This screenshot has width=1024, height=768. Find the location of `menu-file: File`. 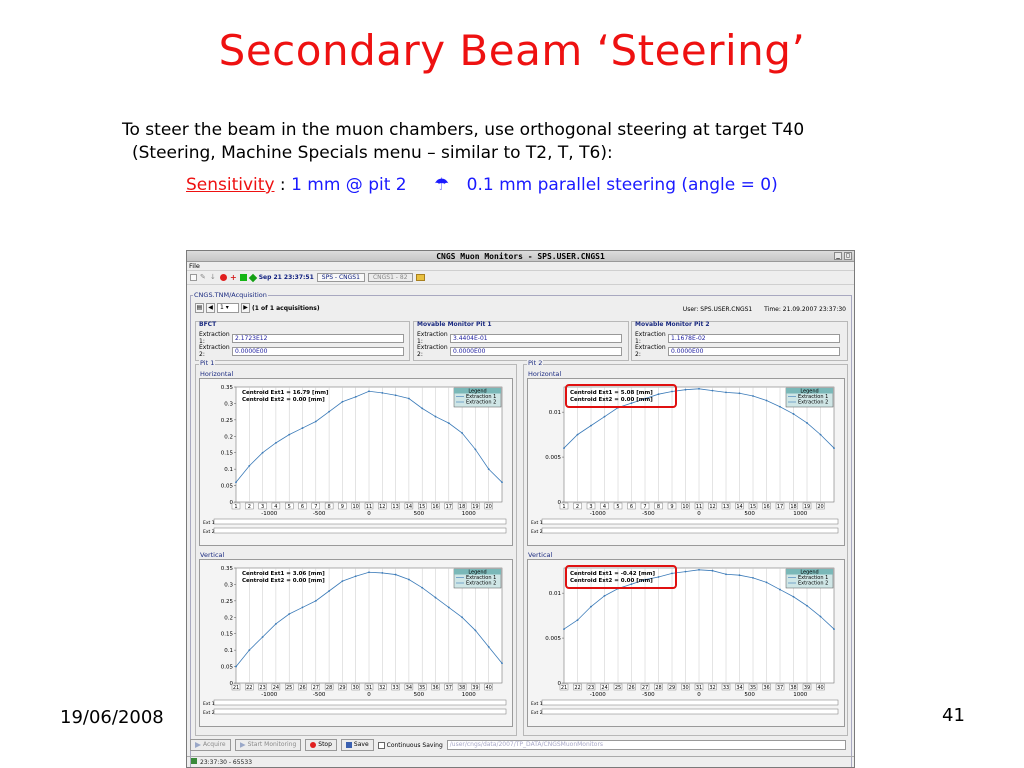

menu-file: File is located at coordinates (194, 266).